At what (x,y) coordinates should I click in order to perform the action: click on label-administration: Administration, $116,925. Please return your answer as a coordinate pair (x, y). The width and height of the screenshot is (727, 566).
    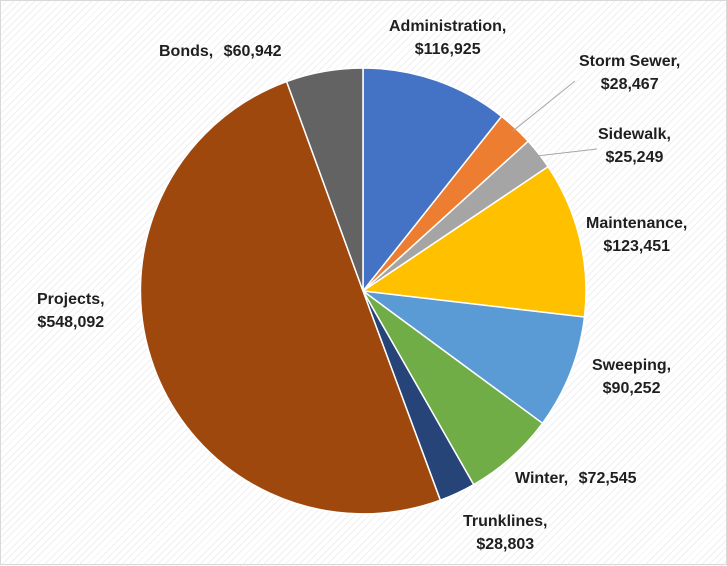
    Looking at the image, I should click on (447, 38).